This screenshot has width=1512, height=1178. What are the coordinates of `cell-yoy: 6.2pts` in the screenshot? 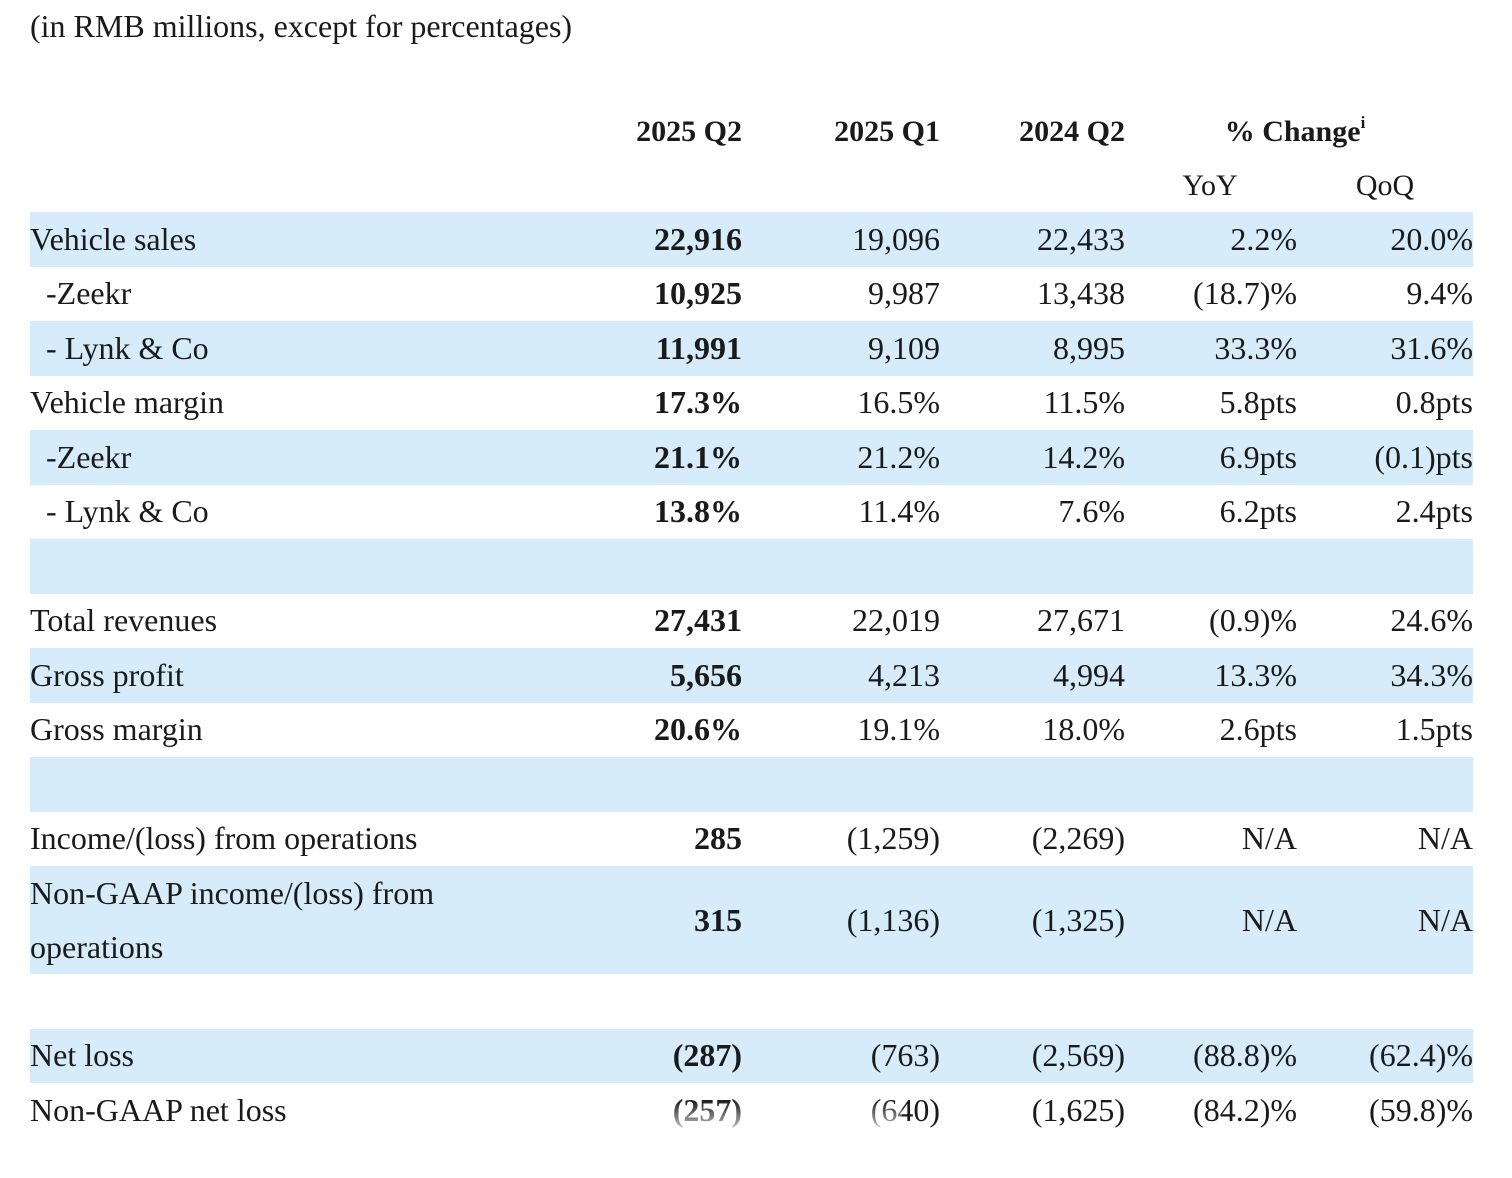 It's located at (1258, 511).